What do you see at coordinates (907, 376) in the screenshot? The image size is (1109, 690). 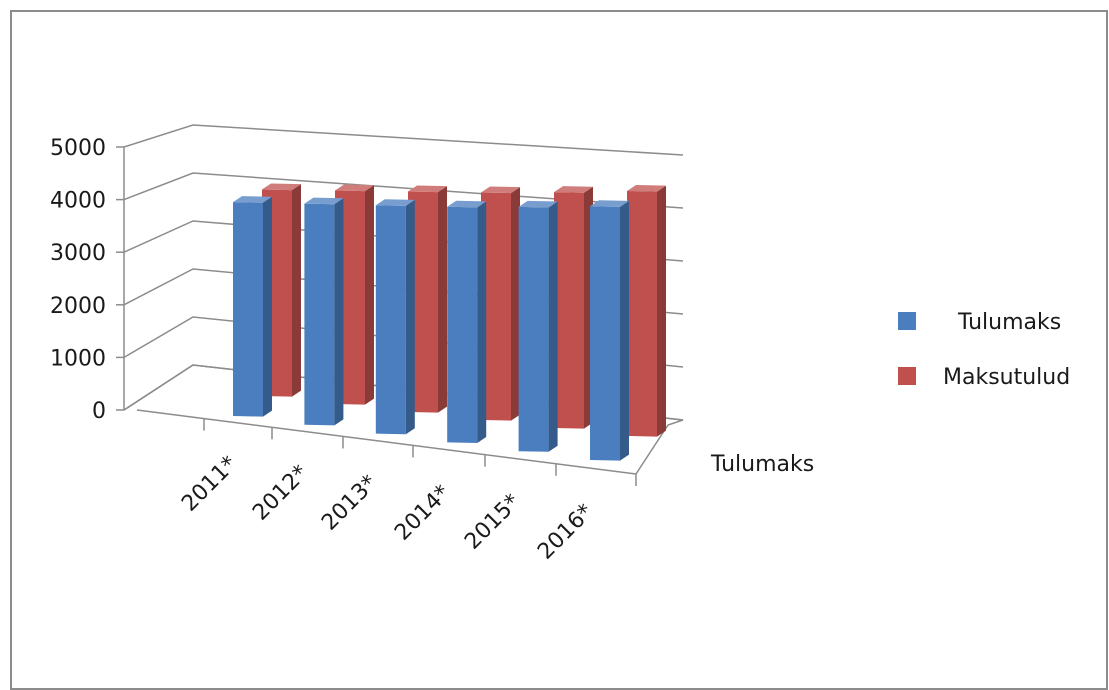 I see `legend-swatch-maksutulud` at bounding box center [907, 376].